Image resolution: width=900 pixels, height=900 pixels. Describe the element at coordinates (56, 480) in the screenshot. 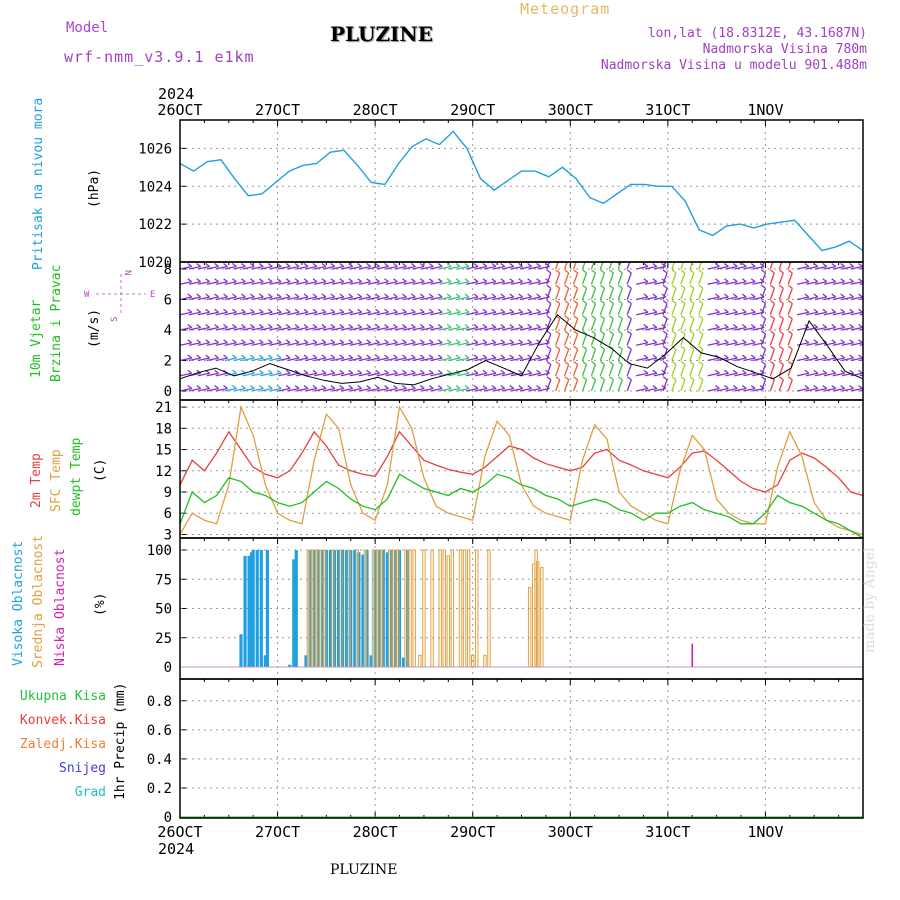

I see `temp-sfc-label: SFC Temp` at that location.